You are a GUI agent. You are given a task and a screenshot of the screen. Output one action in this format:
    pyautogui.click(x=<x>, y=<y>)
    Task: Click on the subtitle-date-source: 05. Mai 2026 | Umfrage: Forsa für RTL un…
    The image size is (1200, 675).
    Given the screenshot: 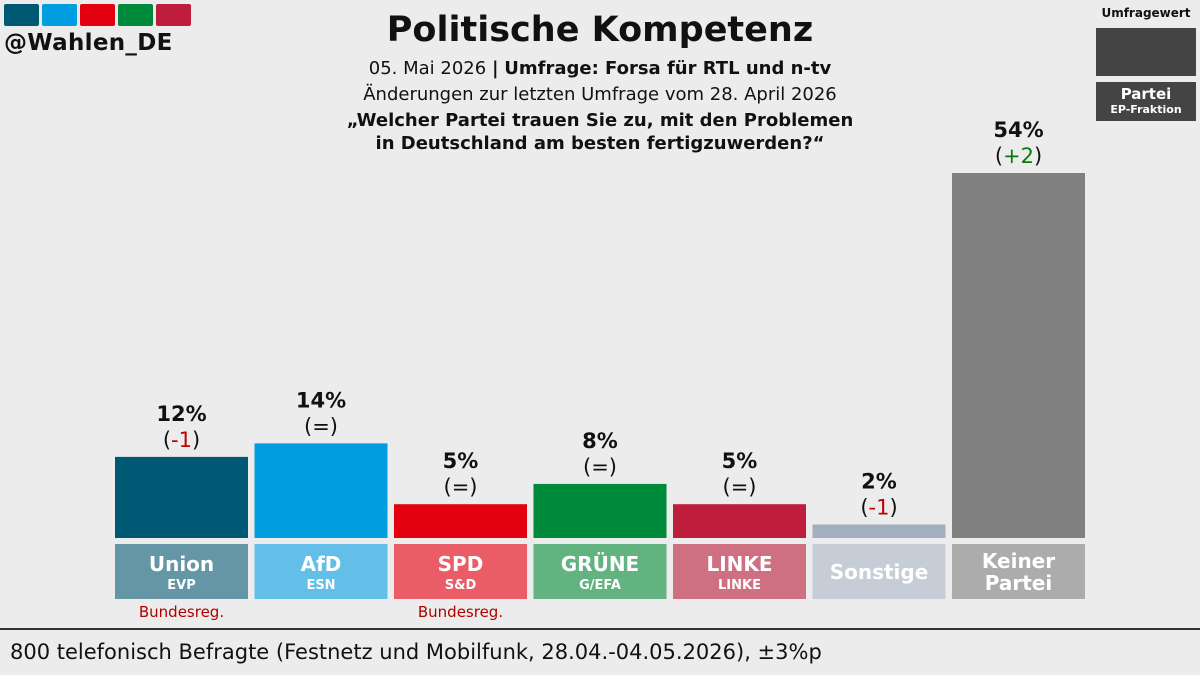 What is the action you would take?
    pyautogui.click(x=600, y=68)
    